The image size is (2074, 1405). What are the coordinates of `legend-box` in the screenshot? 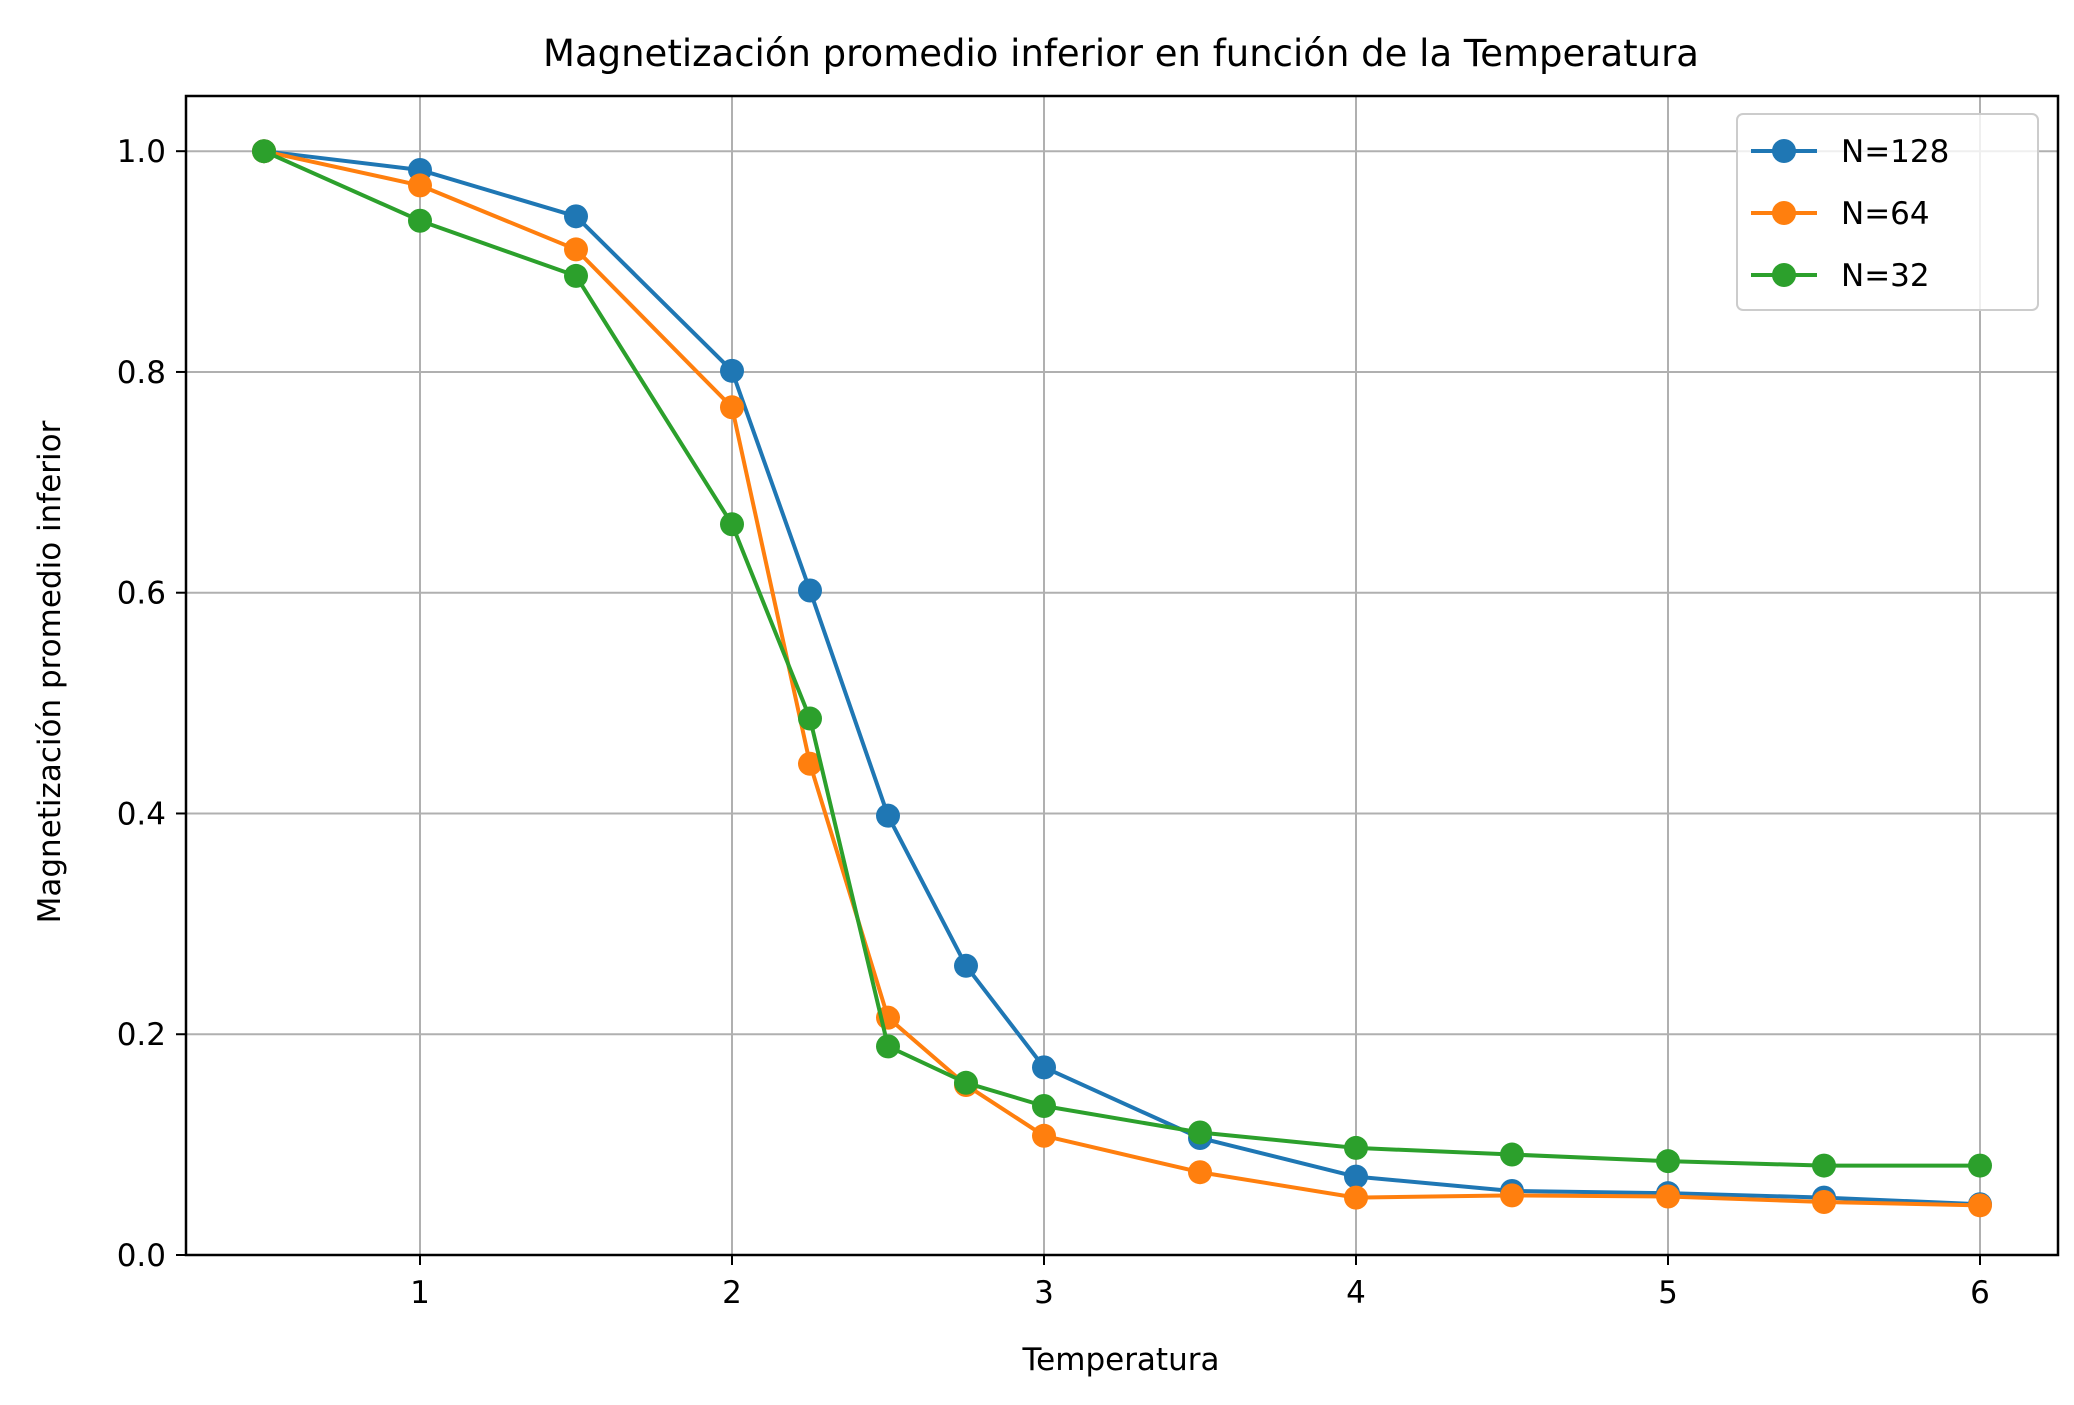 It's located at (1887, 212).